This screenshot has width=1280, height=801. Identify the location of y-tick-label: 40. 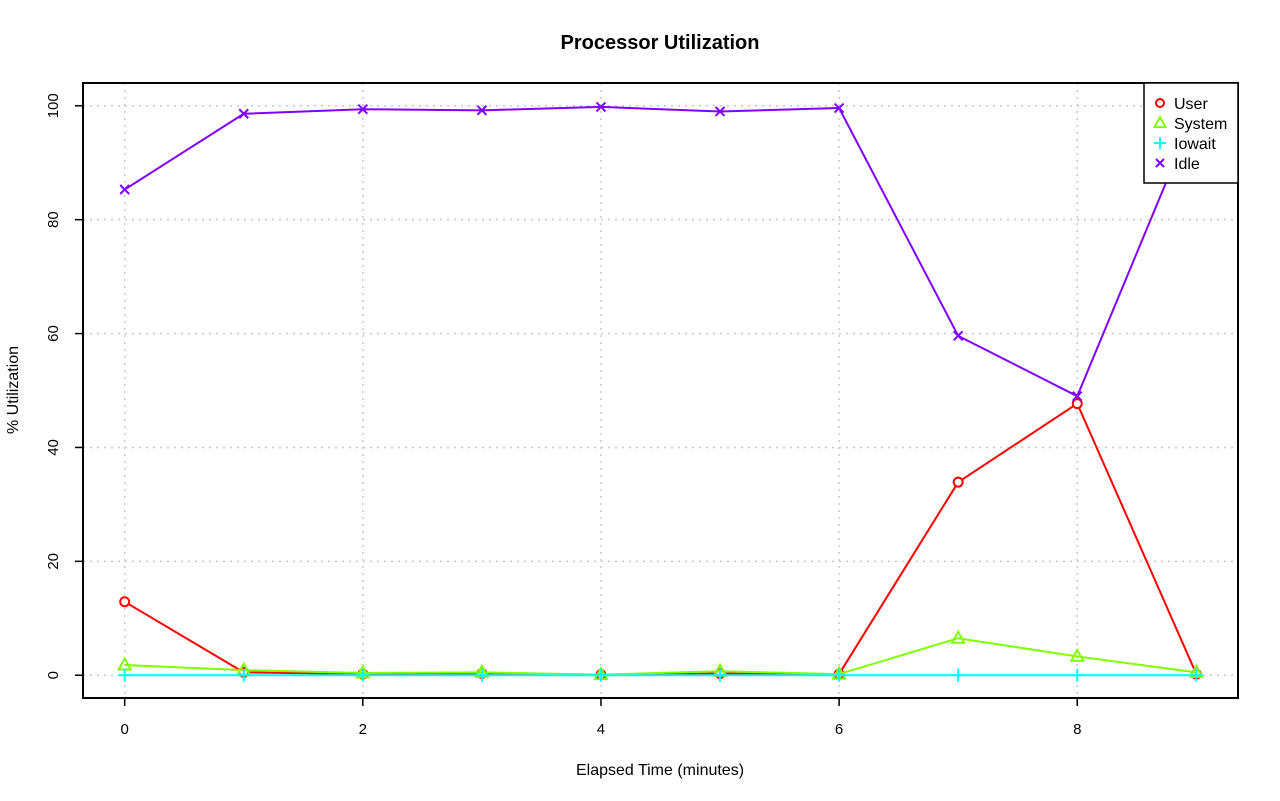
(53, 447).